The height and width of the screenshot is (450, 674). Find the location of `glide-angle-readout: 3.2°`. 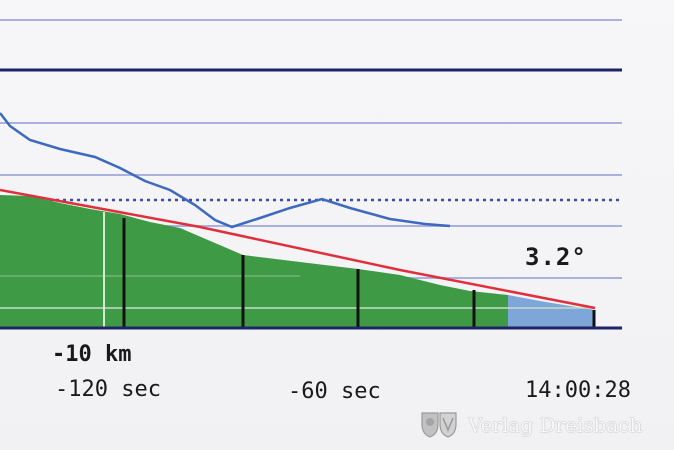

glide-angle-readout: 3.2° is located at coordinates (556, 257).